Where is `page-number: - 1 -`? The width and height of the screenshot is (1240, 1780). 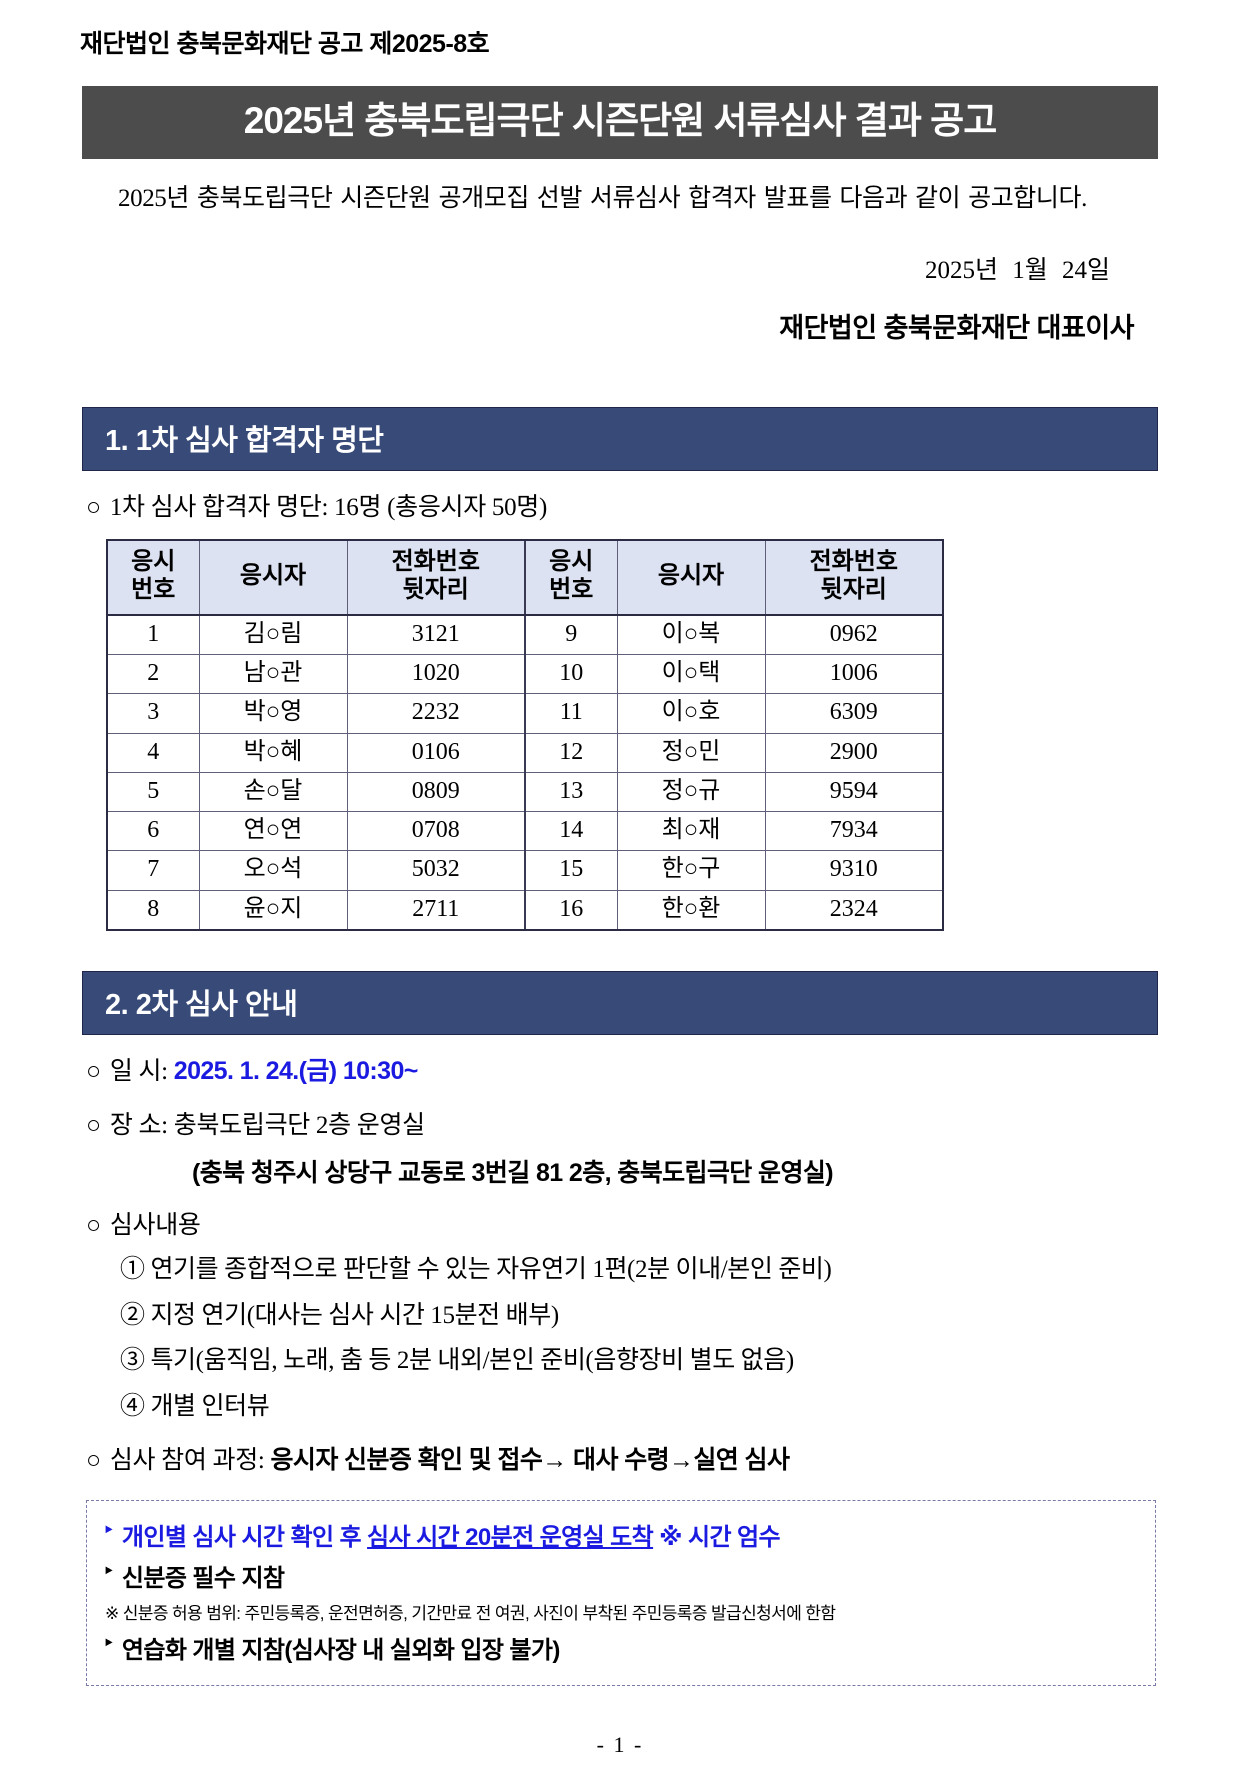
page-number: - 1 - is located at coordinates (620, 1745).